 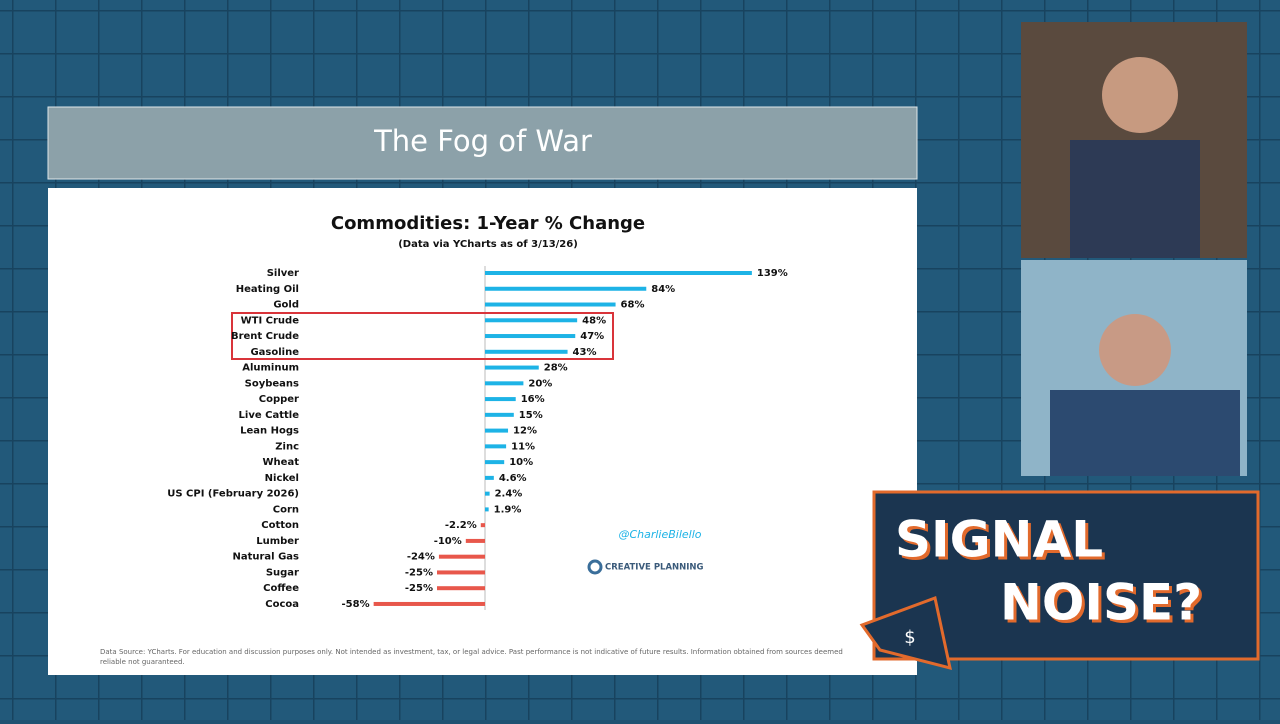 I want to click on value-label: 48%, so click(x=594, y=320).